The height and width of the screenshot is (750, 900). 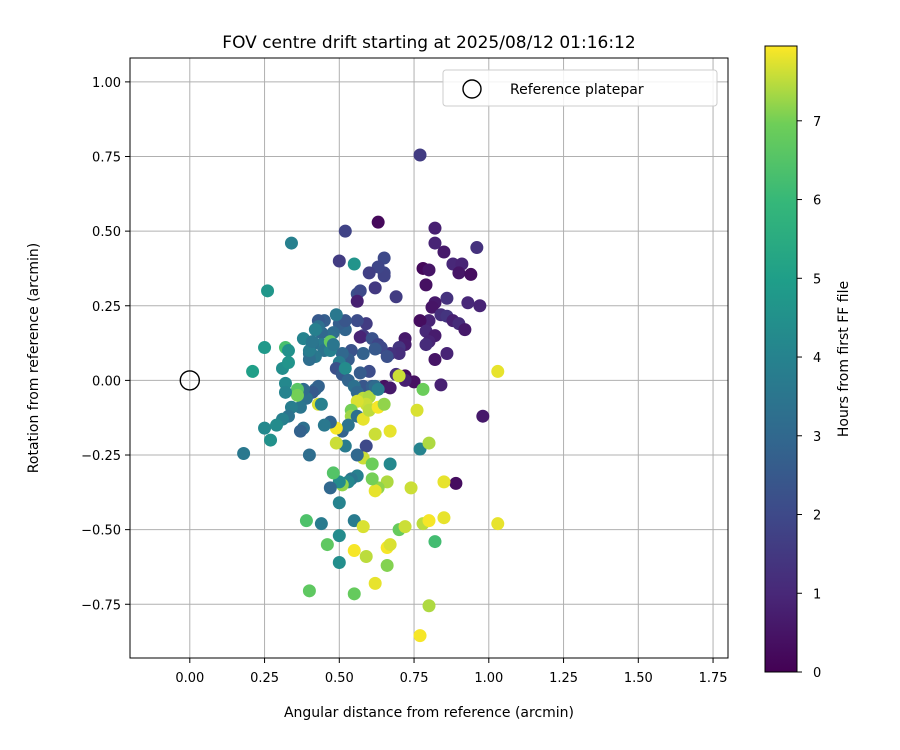 What do you see at coordinates (817, 279) in the screenshot?
I see `colorbar-tick-label: 5` at bounding box center [817, 279].